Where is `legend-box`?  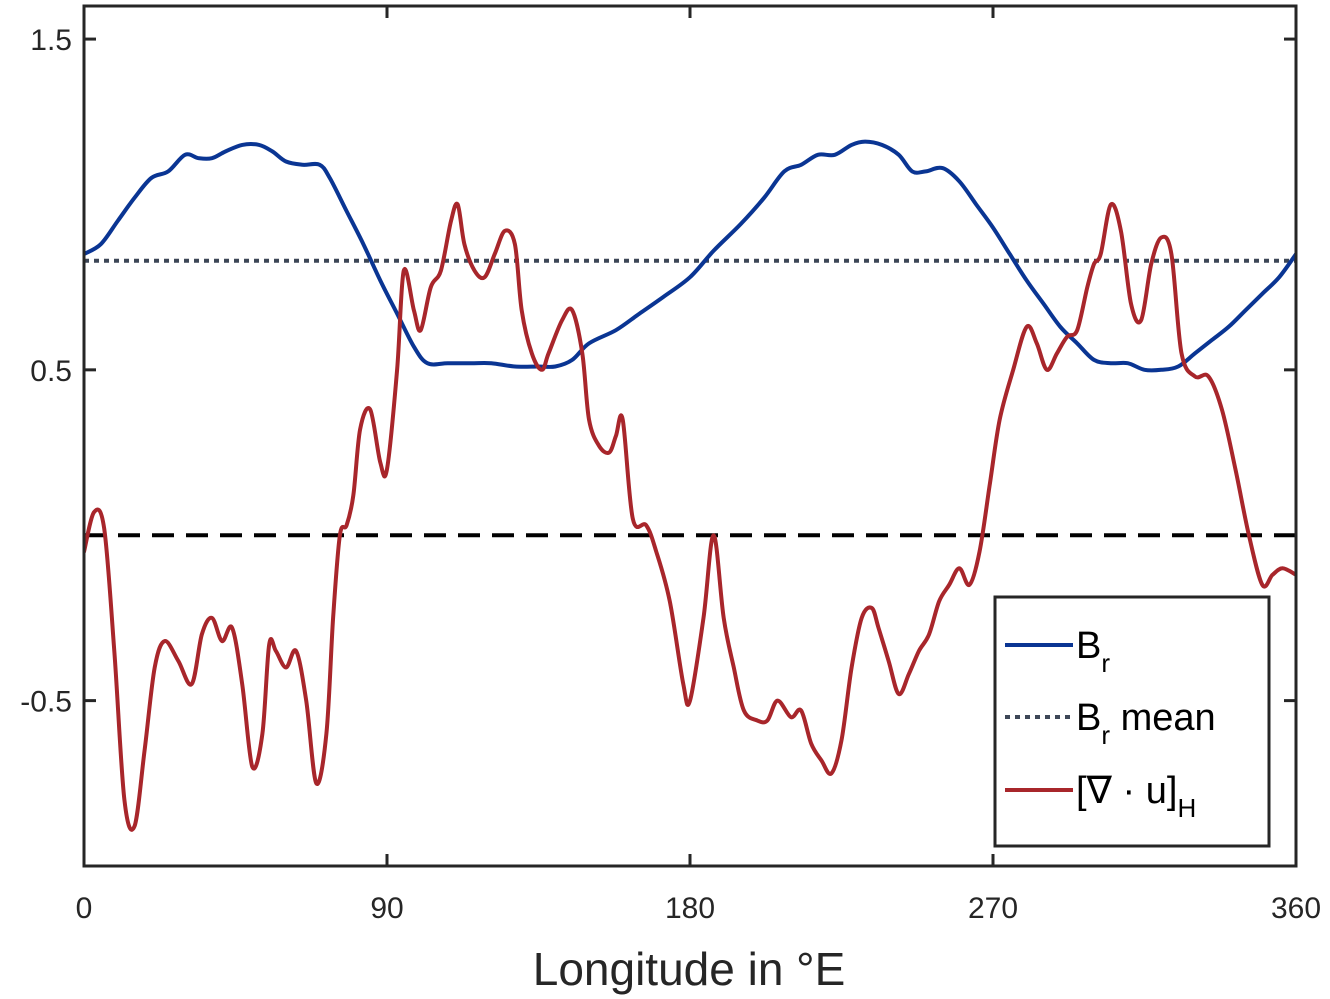
legend-box is located at coordinates (1132, 721).